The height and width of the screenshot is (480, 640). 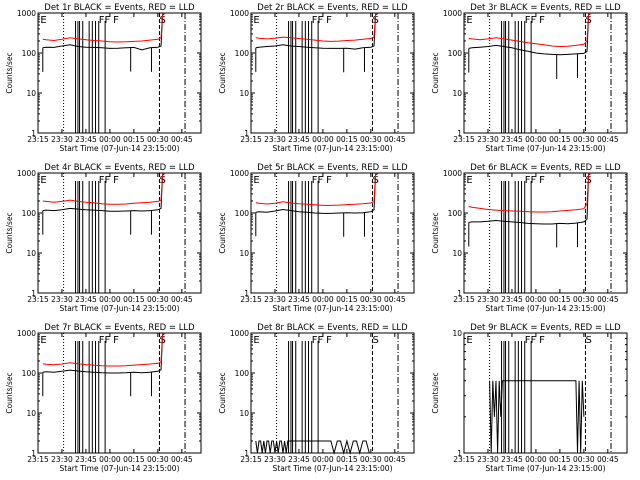 What do you see at coordinates (332, 8) in the screenshot?
I see `panel-title: Det 2r BLACK = Events, RED = LLD` at bounding box center [332, 8].